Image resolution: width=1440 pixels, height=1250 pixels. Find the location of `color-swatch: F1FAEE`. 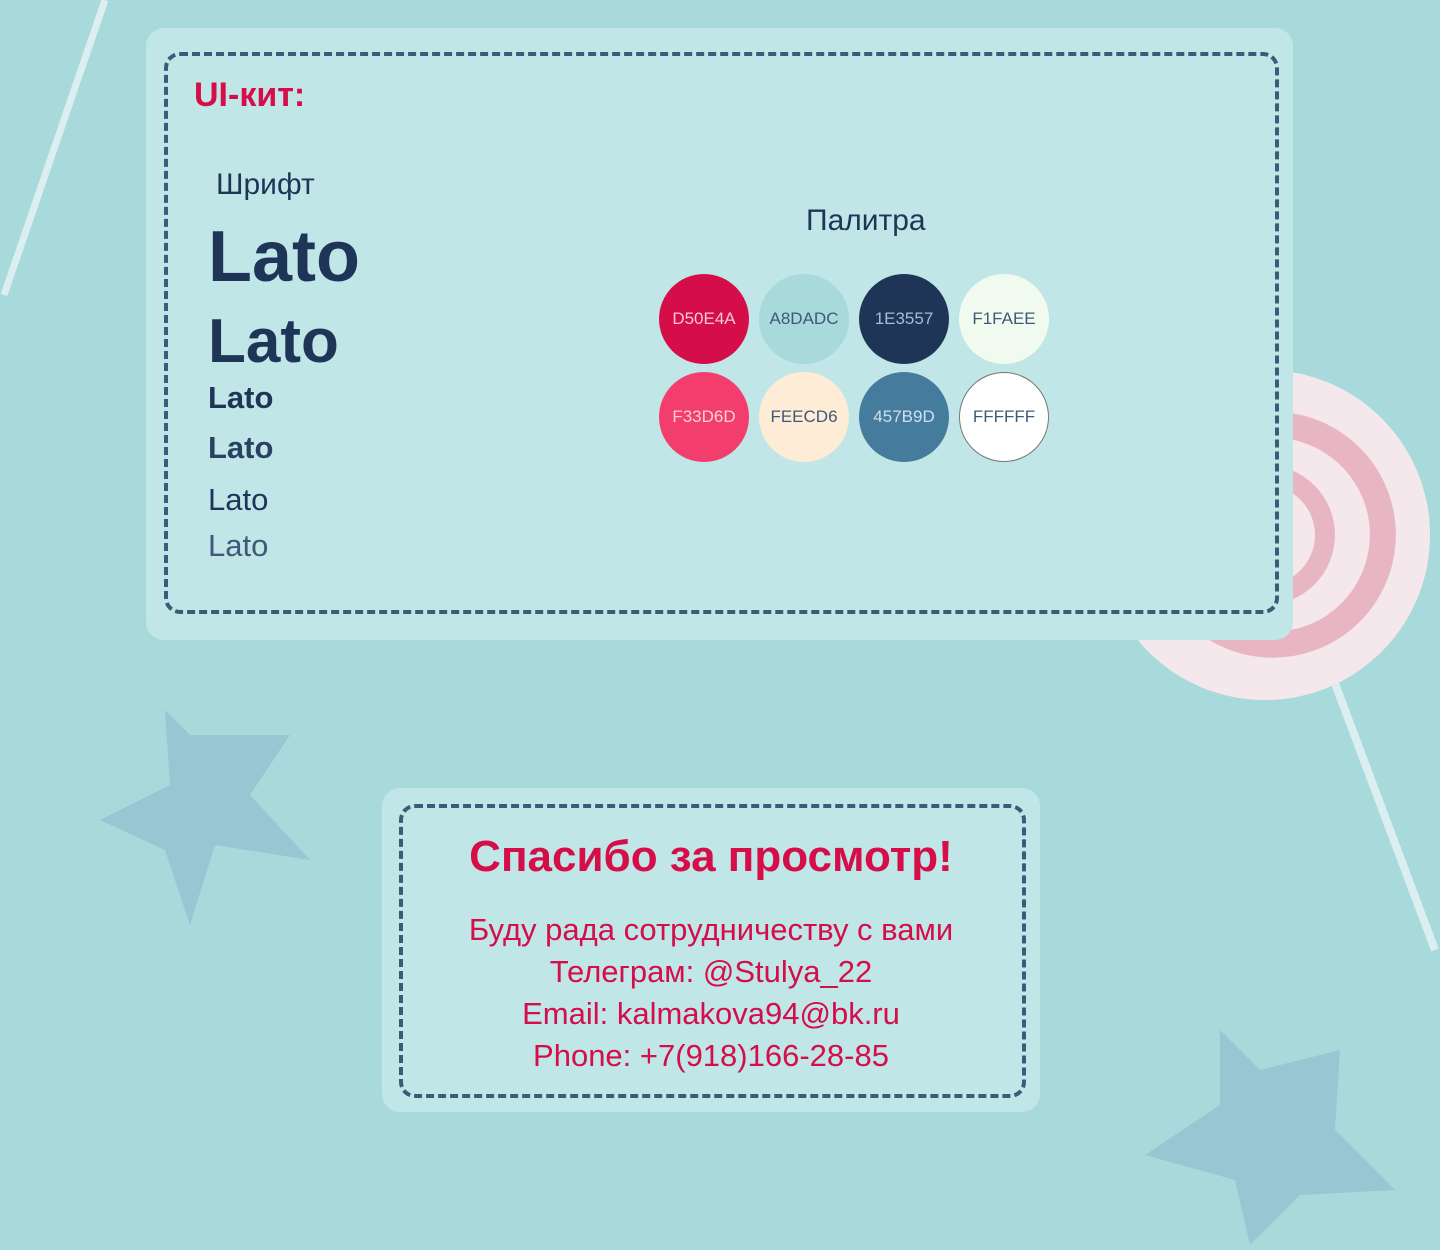

color-swatch: F1FAEE is located at coordinates (1004, 319).